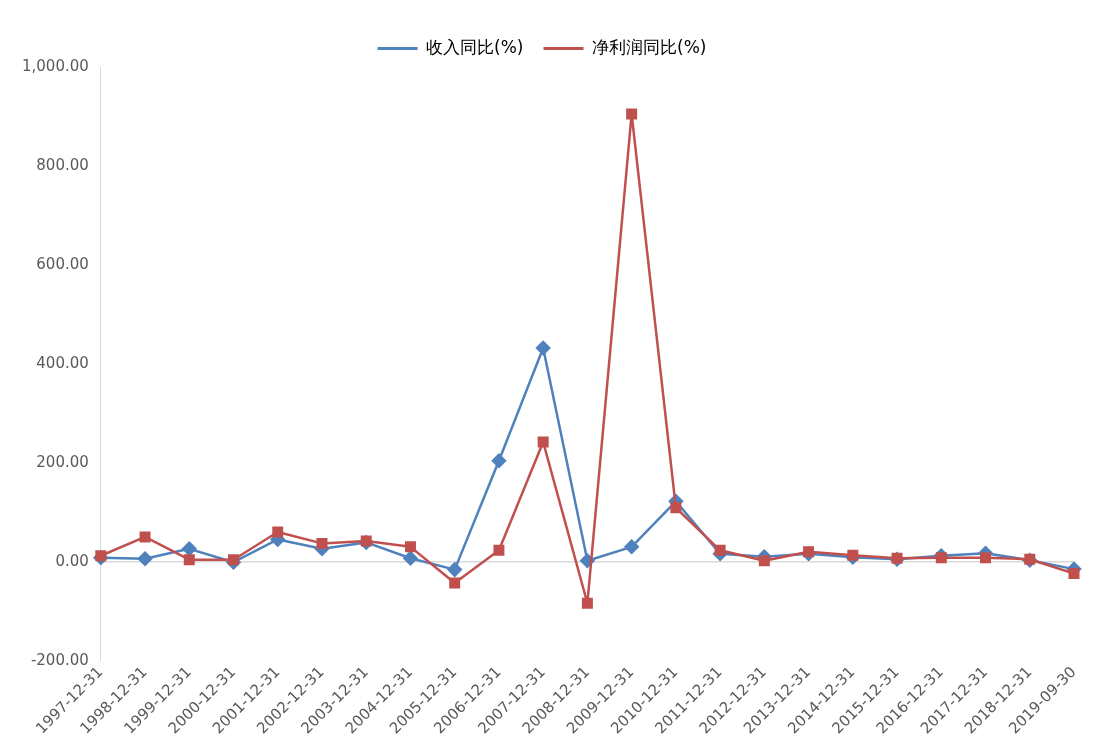  What do you see at coordinates (475, 46) in the screenshot?
I see `legend-label: 收入同比(%)` at bounding box center [475, 46].